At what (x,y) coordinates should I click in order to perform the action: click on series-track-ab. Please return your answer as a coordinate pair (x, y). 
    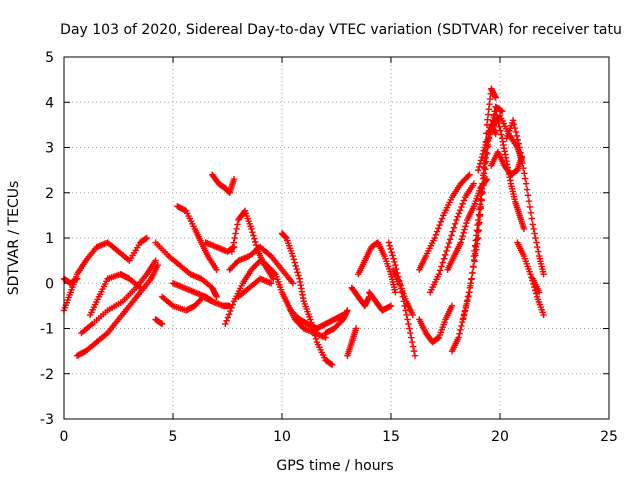
    Looking at the image, I should click on (444, 222).